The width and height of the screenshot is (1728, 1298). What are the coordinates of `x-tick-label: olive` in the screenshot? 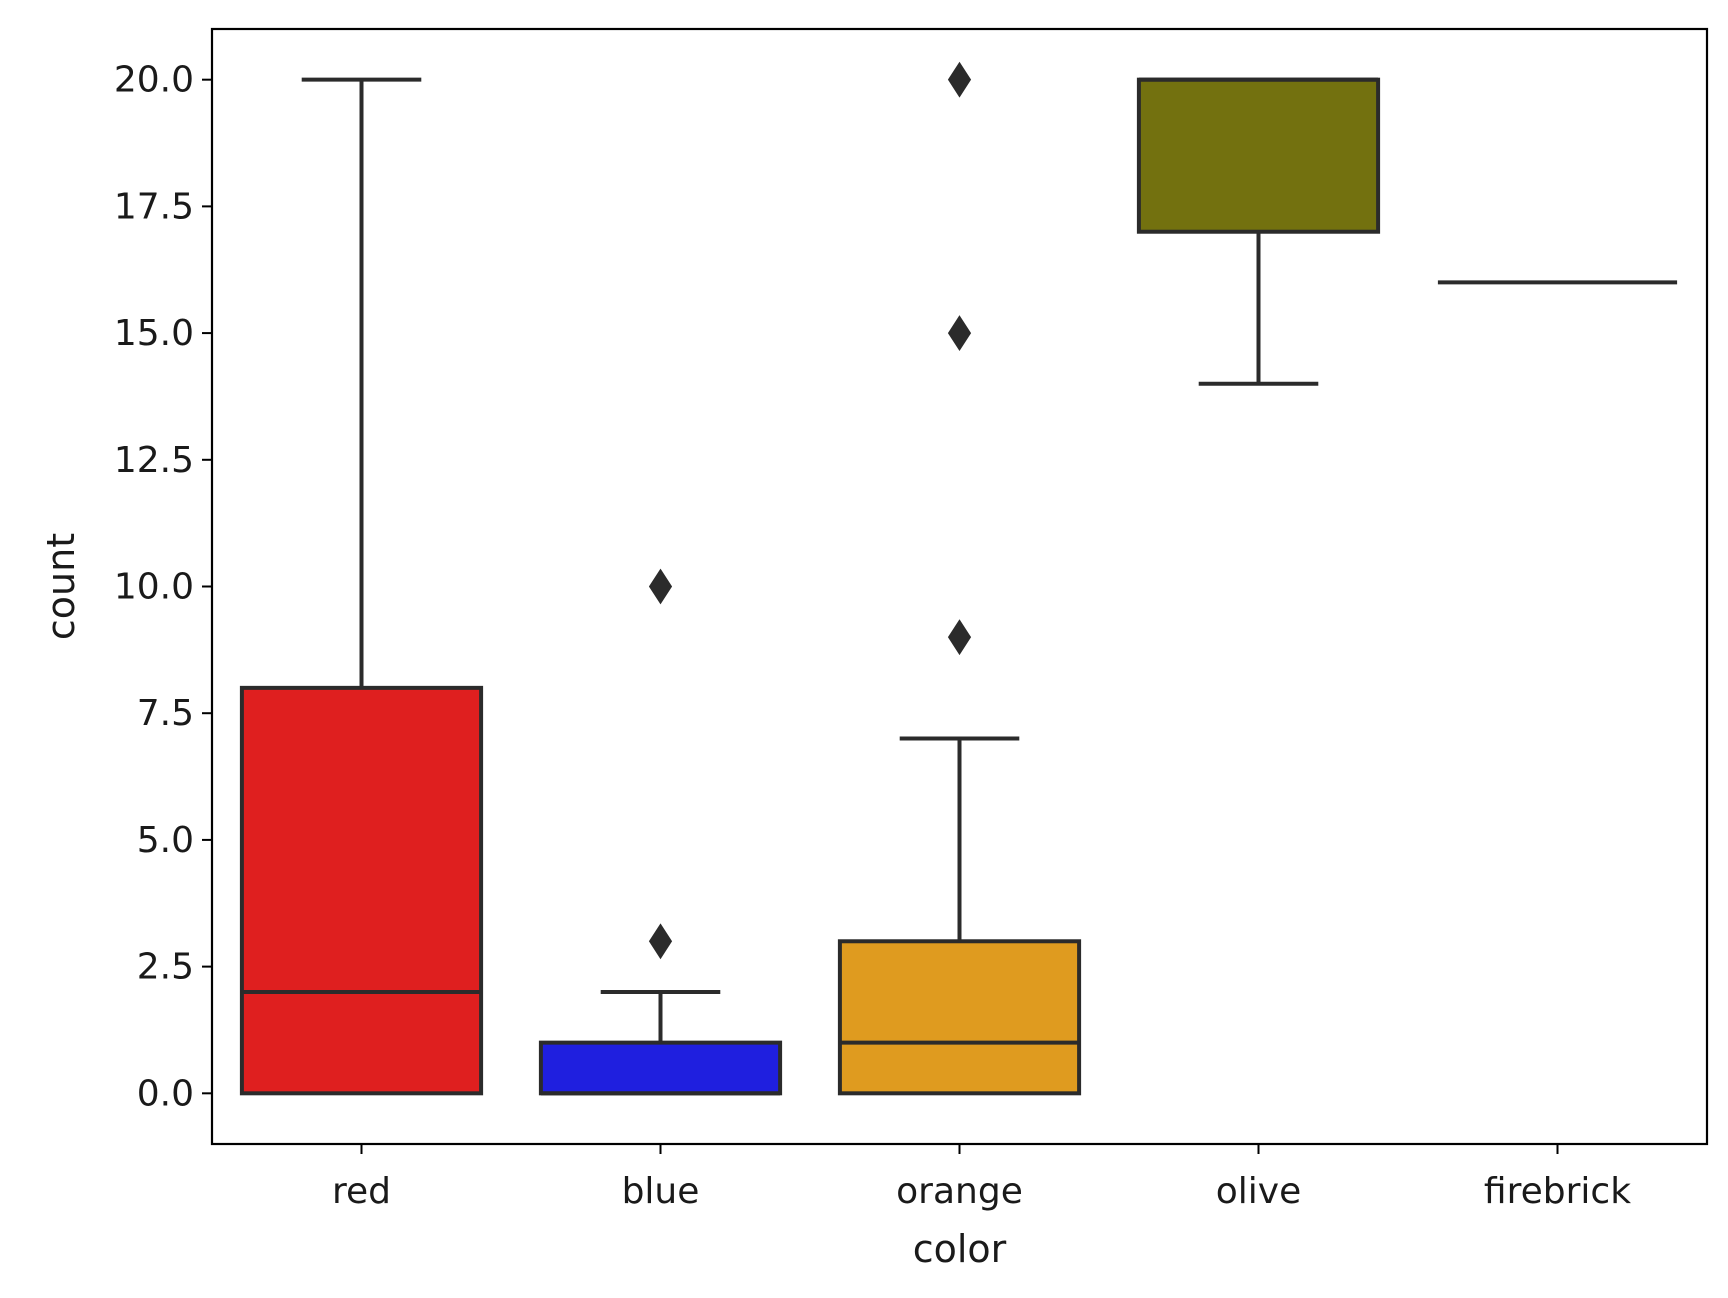 It's located at (1258, 1191).